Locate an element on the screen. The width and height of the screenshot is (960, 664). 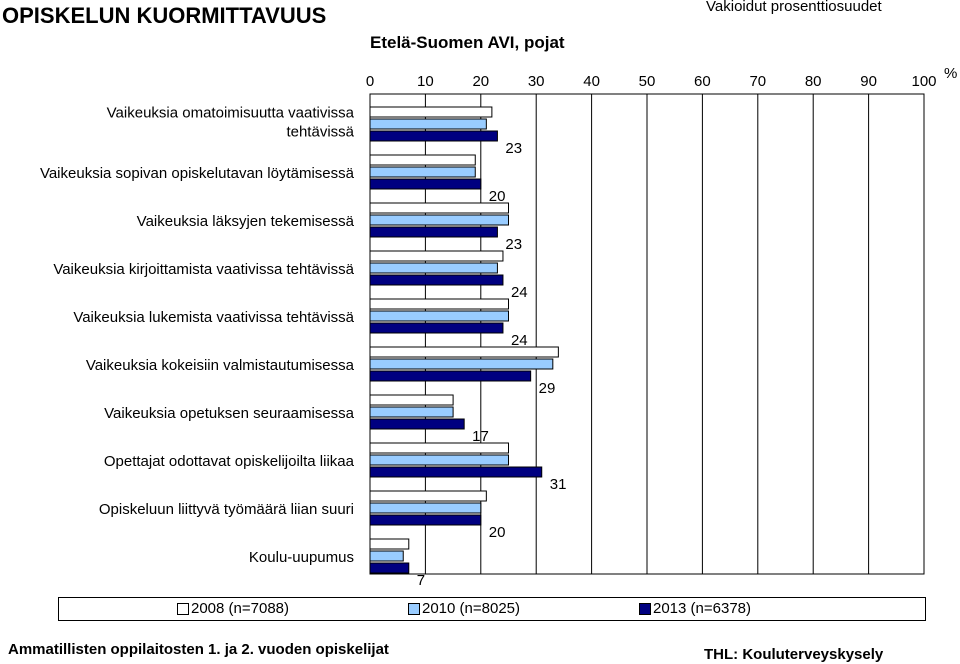
x-tick-label-50: 50 is located at coordinates (647, 81).